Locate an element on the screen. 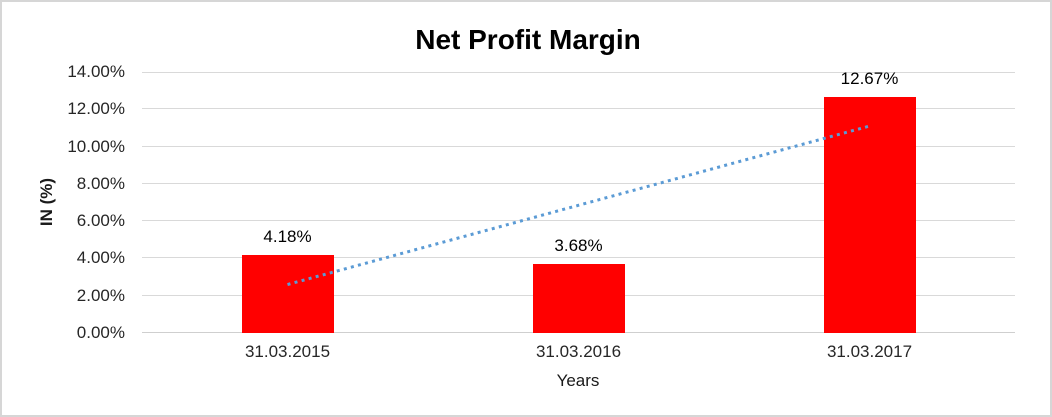 This screenshot has width=1052, height=417. y-axis-title: IN (%) is located at coordinates (46, 202).